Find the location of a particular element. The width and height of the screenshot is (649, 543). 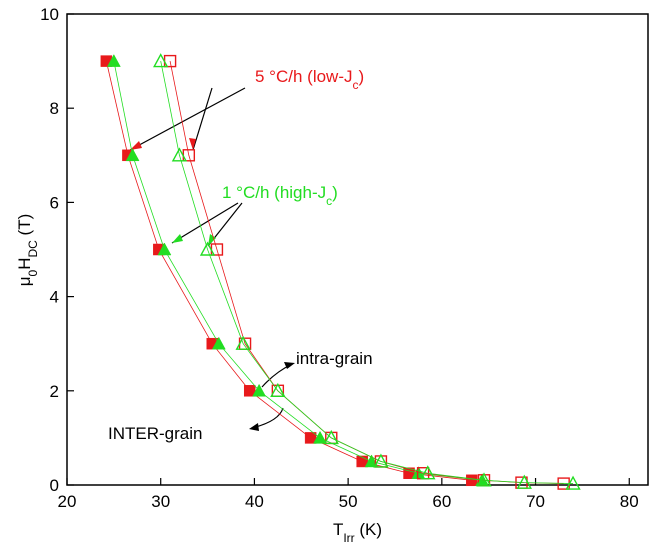

x-tick-label: 80 is located at coordinates (629, 501).